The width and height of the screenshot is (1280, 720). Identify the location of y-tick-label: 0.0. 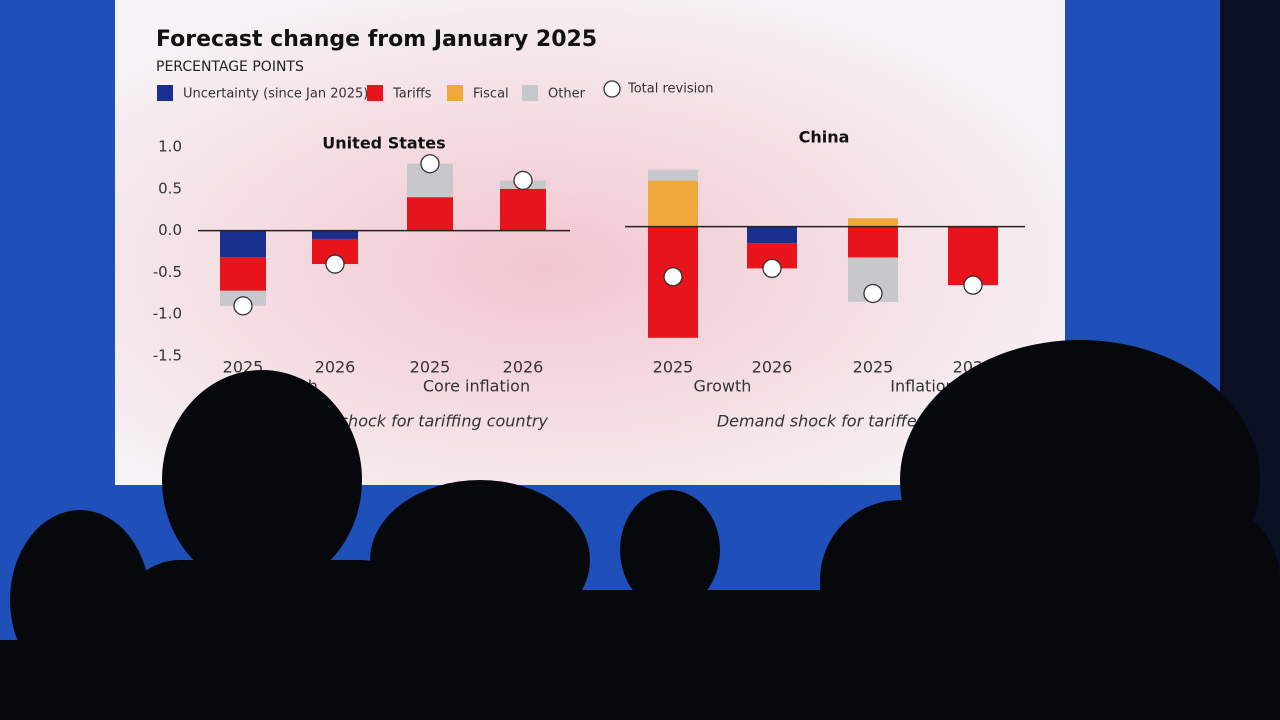
(170, 230).